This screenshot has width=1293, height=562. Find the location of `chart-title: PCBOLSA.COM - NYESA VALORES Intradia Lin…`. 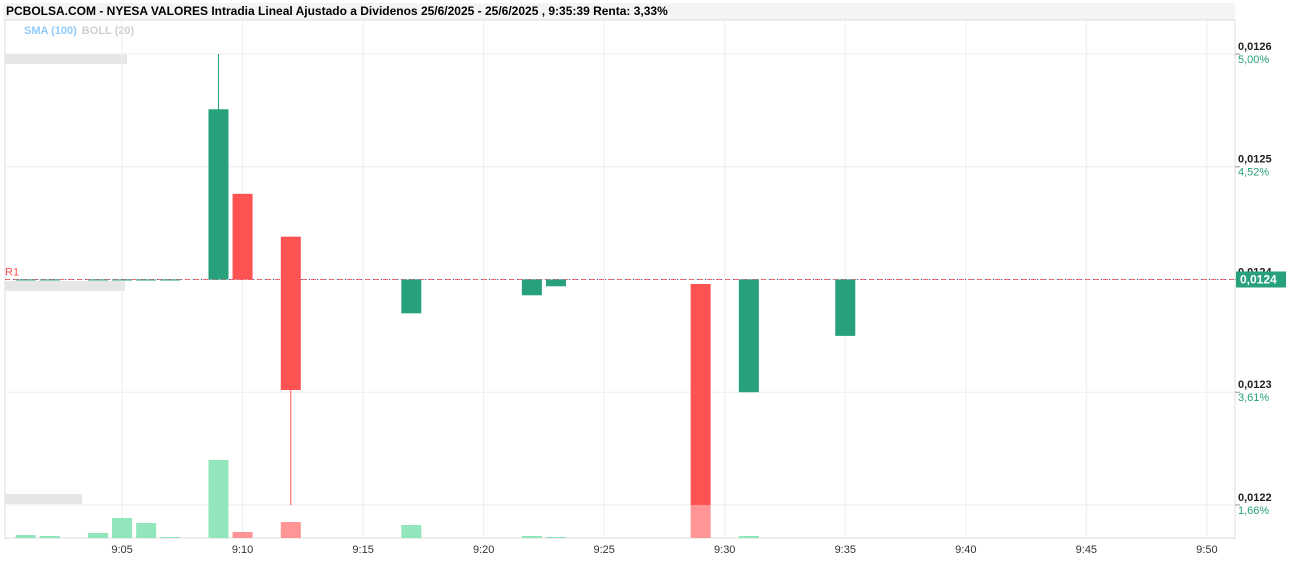

chart-title: PCBOLSA.COM - NYESA VALORES Intradia Lin… is located at coordinates (337, 11).